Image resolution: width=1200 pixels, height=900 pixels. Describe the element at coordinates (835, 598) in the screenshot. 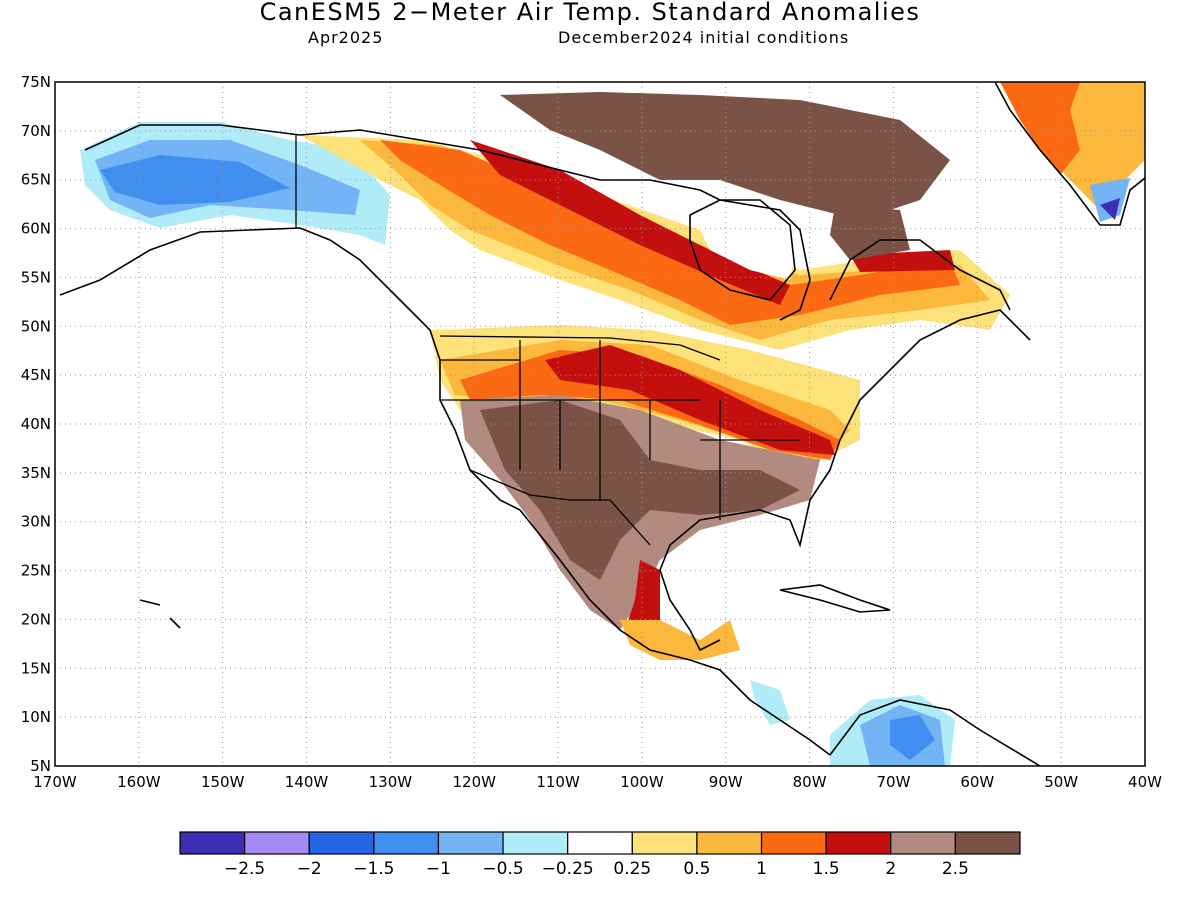

I see `cuba-coast` at that location.